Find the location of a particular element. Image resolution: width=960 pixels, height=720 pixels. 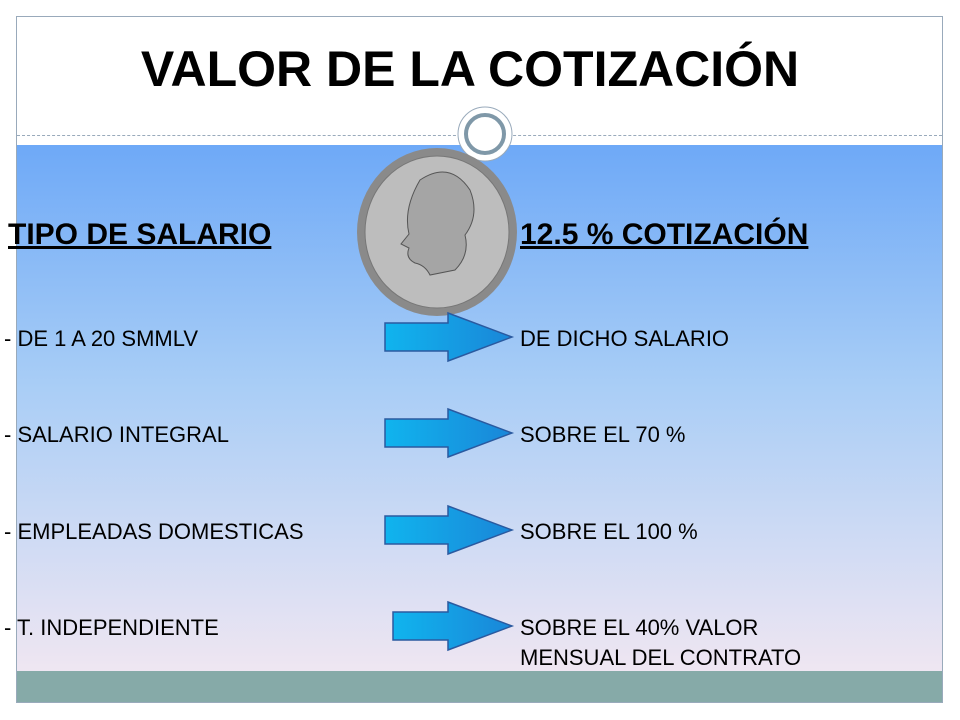

row-right: SOBRE EL 70 % is located at coordinates (603, 434).